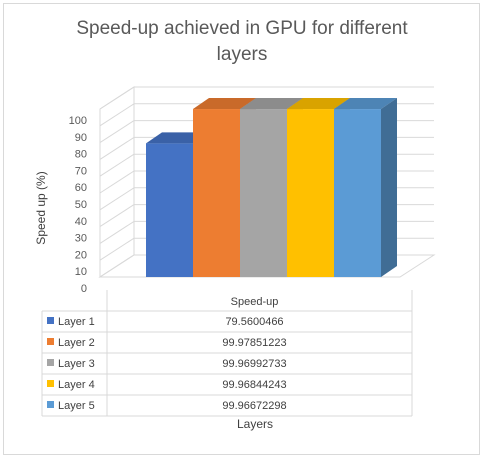 The height and width of the screenshot is (460, 485). Describe the element at coordinates (255, 302) in the screenshot. I see `table-header-category: Speed-up` at that location.